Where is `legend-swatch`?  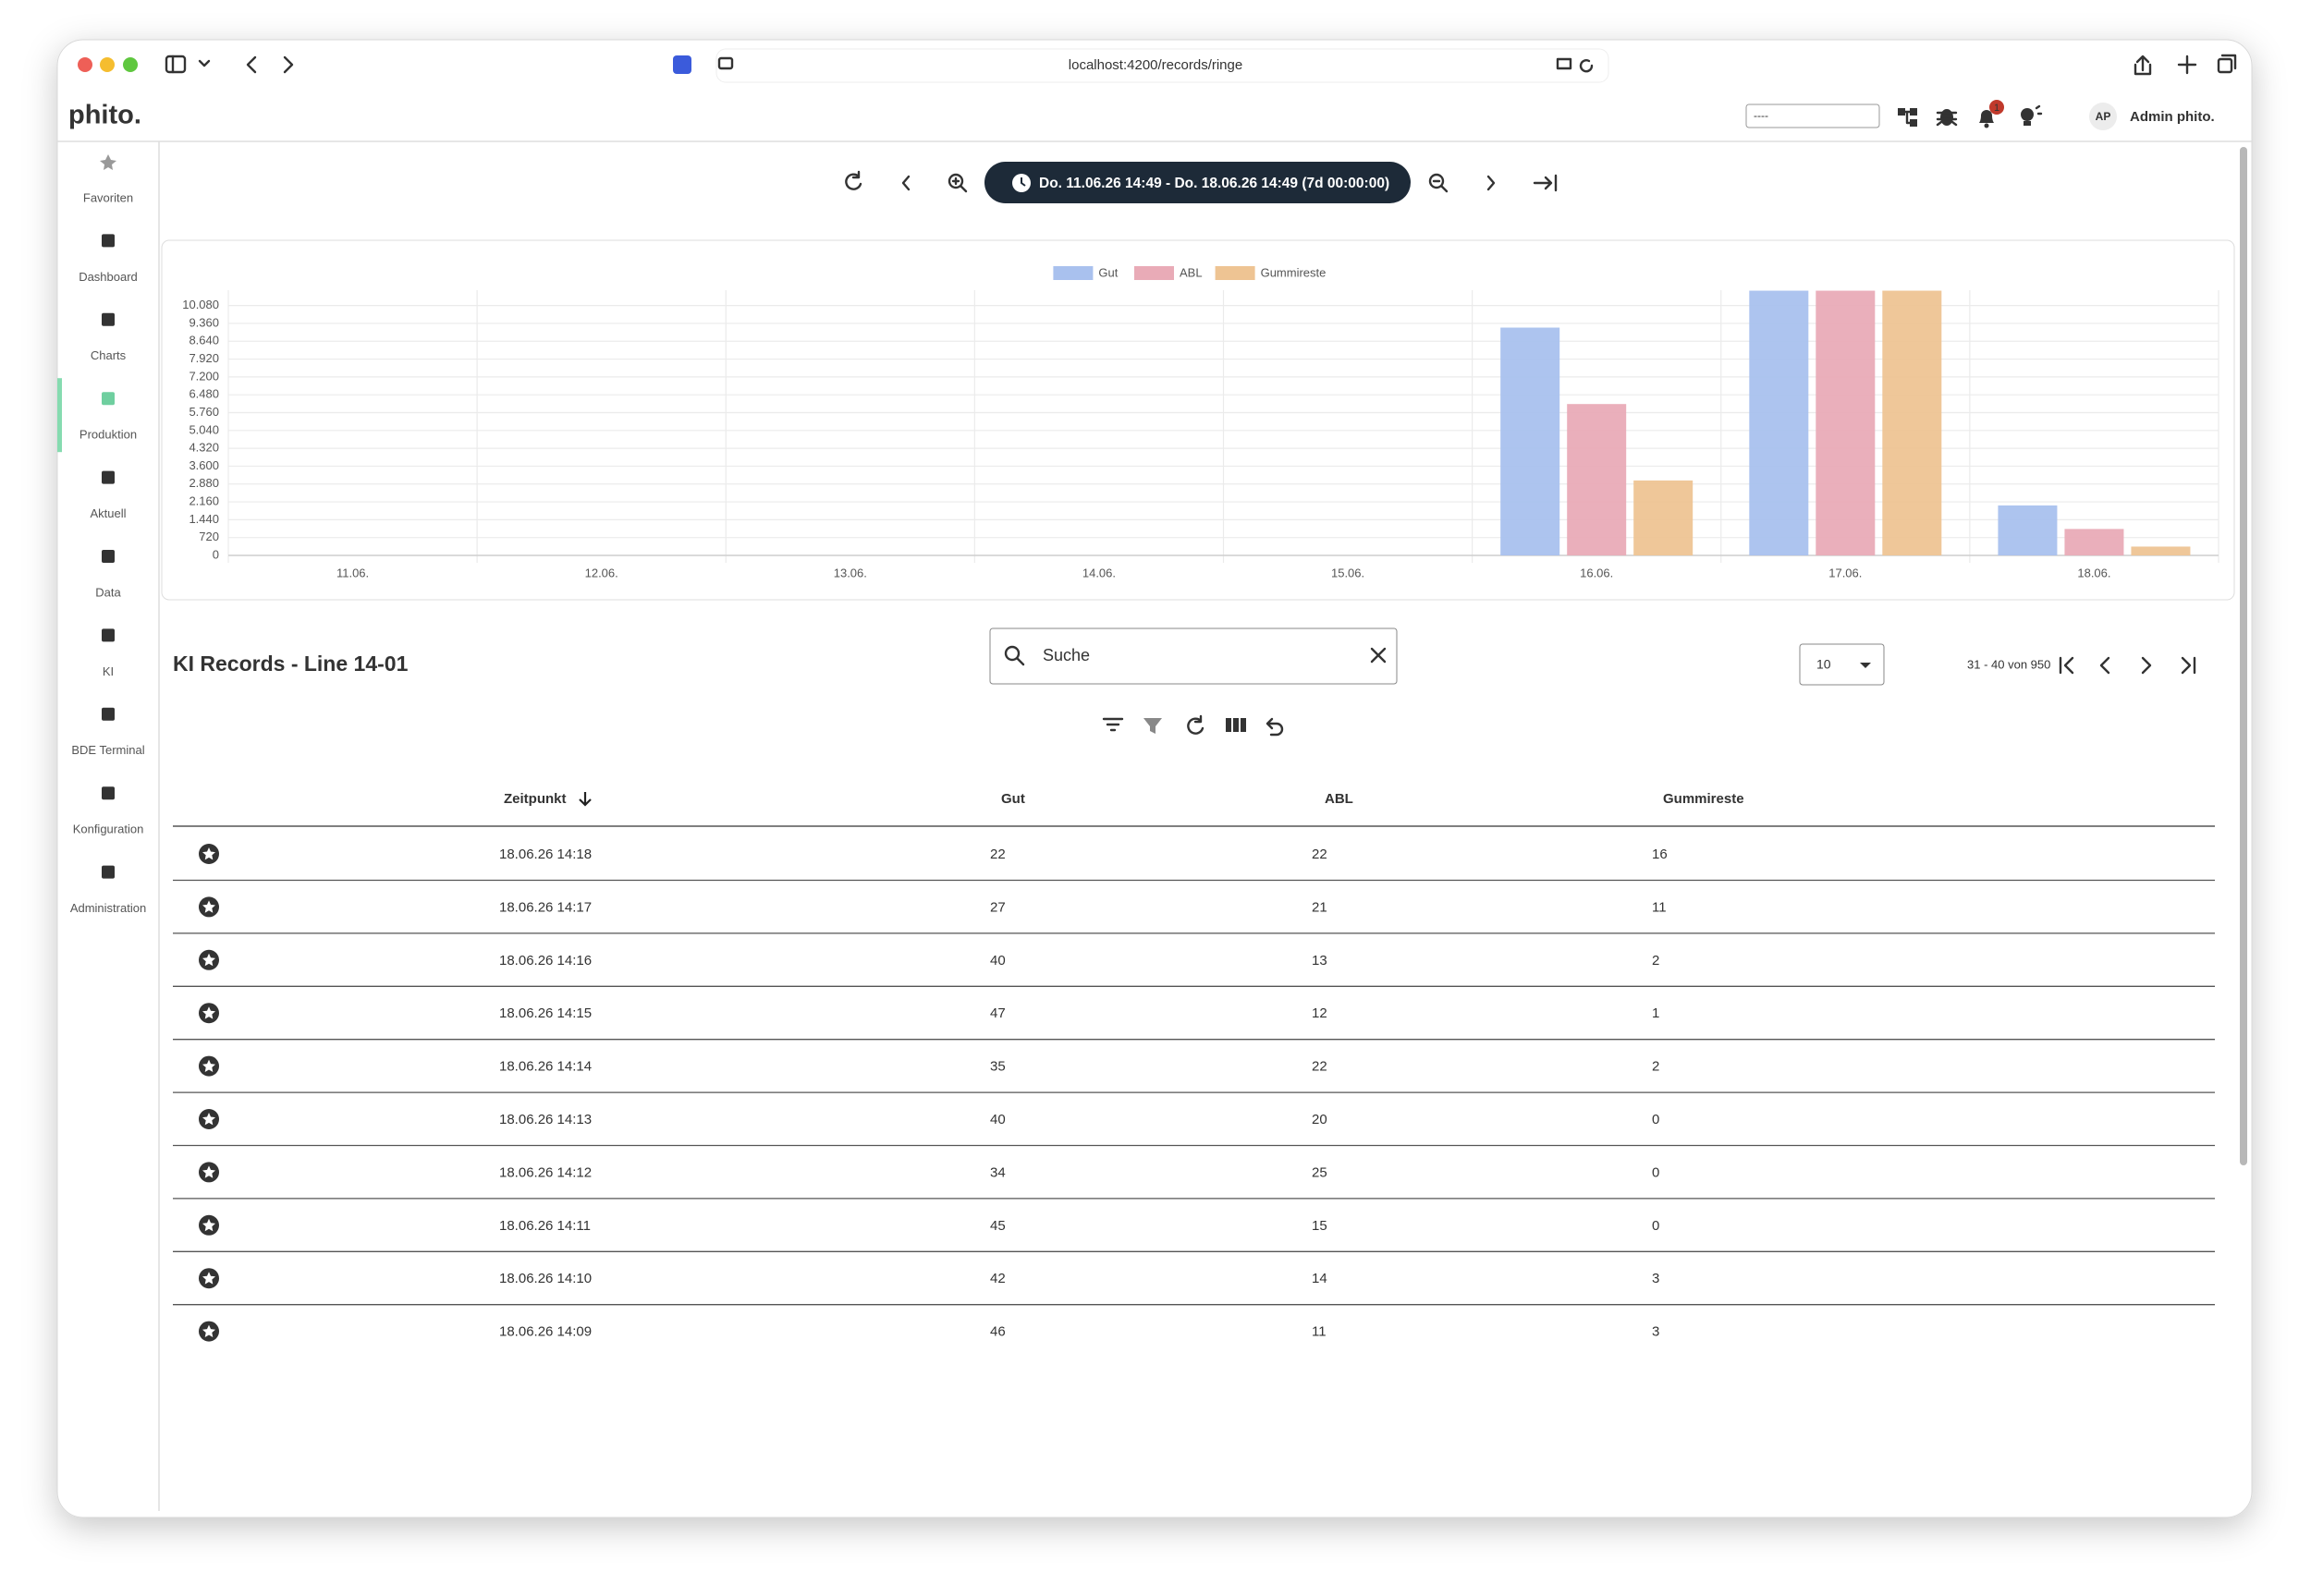
legend-swatch is located at coordinates (1154, 273).